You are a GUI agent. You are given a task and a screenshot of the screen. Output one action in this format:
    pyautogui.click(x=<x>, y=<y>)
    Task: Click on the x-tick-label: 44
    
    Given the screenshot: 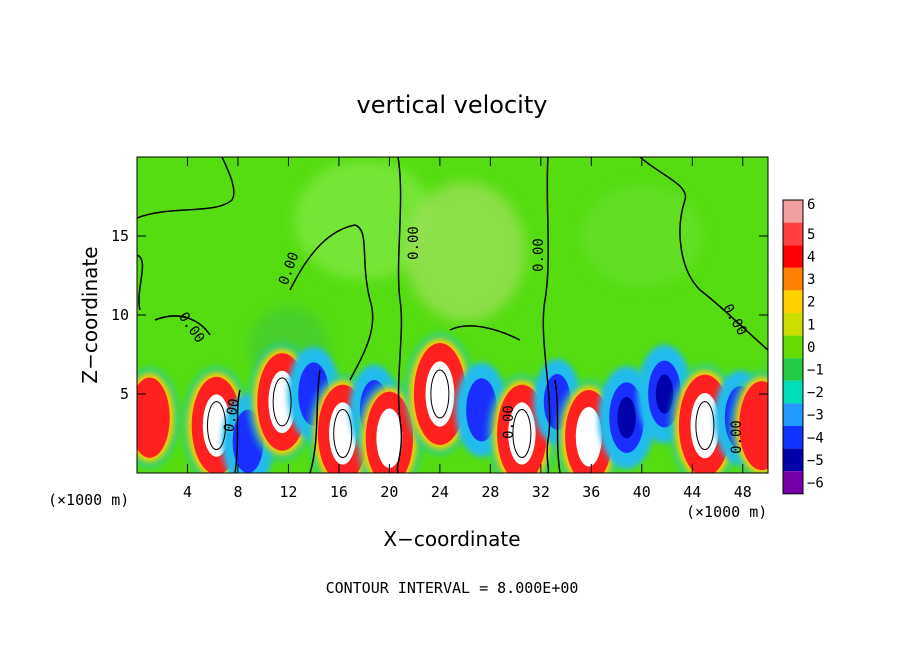 What is the action you would take?
    pyautogui.click(x=692, y=492)
    